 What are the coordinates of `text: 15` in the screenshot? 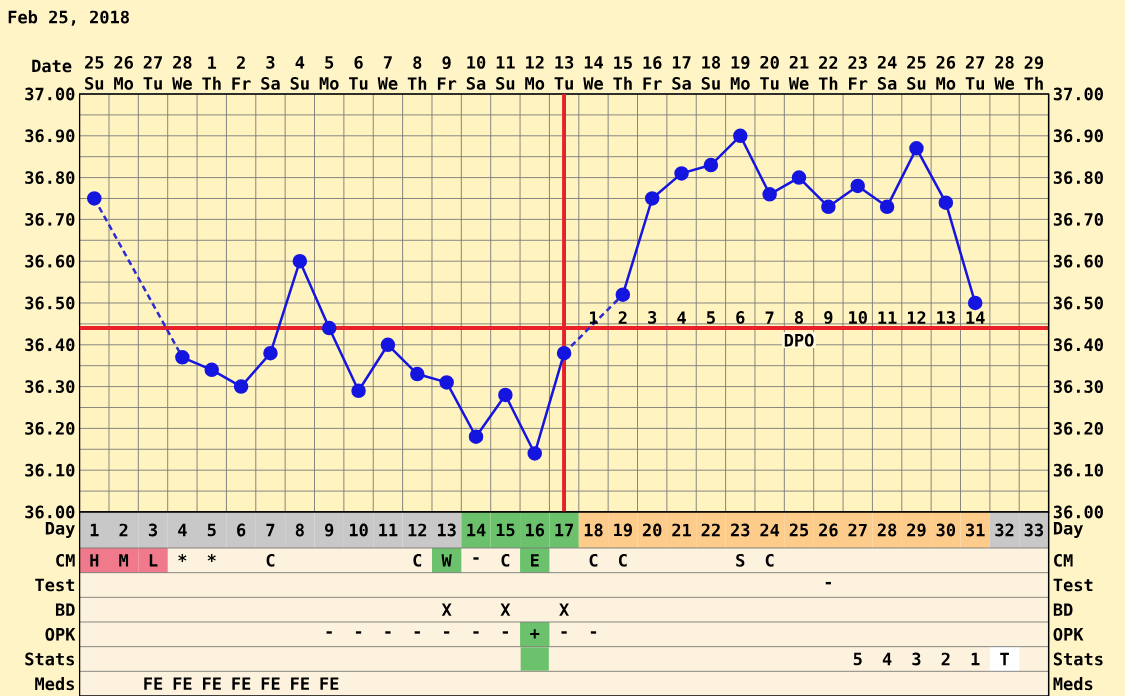 It's located at (505, 530).